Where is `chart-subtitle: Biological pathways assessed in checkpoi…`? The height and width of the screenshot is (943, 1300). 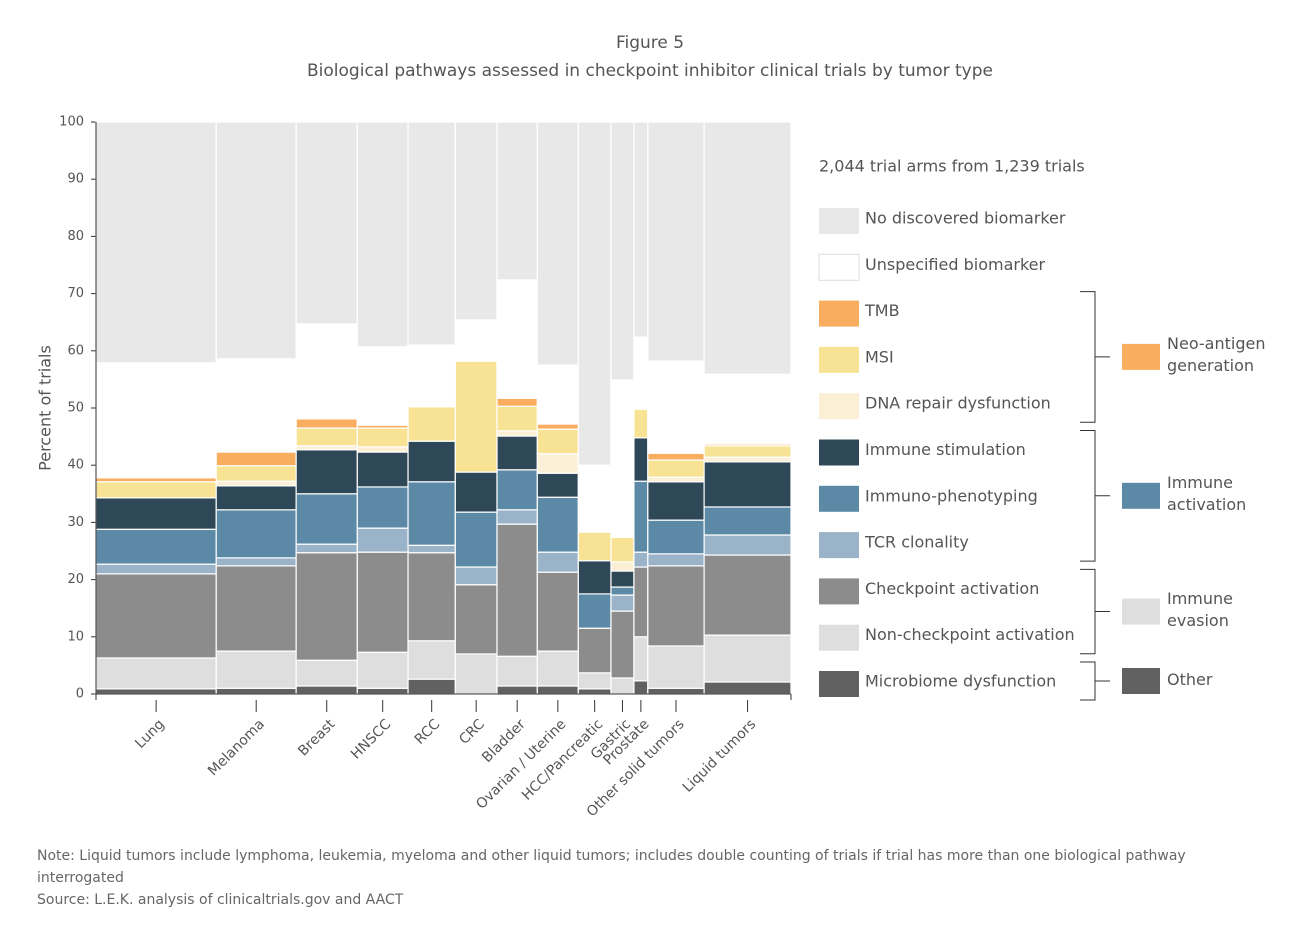 chart-subtitle: Biological pathways assessed in checkpoi… is located at coordinates (650, 71).